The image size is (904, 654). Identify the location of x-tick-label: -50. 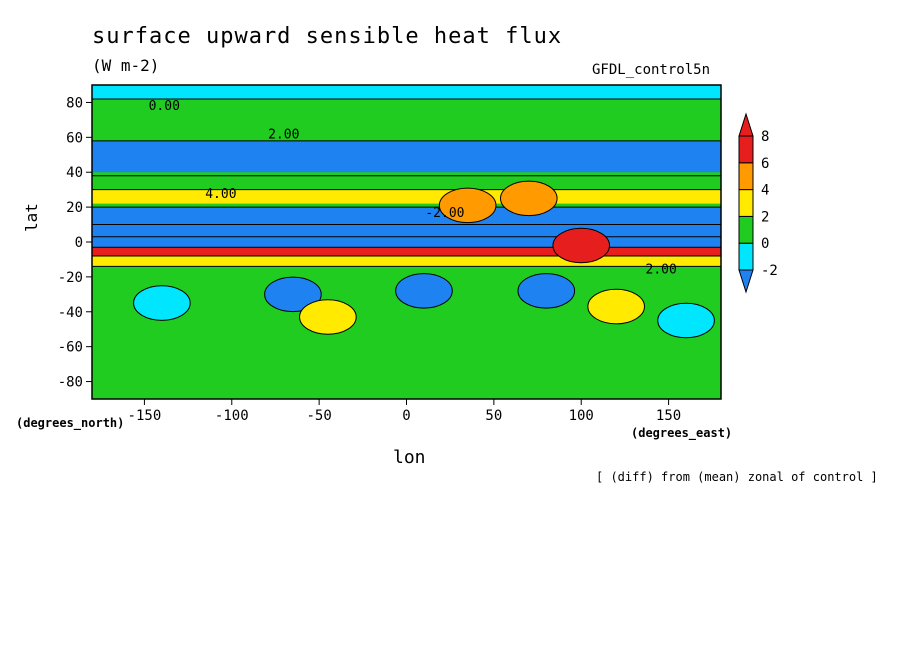
(318, 416).